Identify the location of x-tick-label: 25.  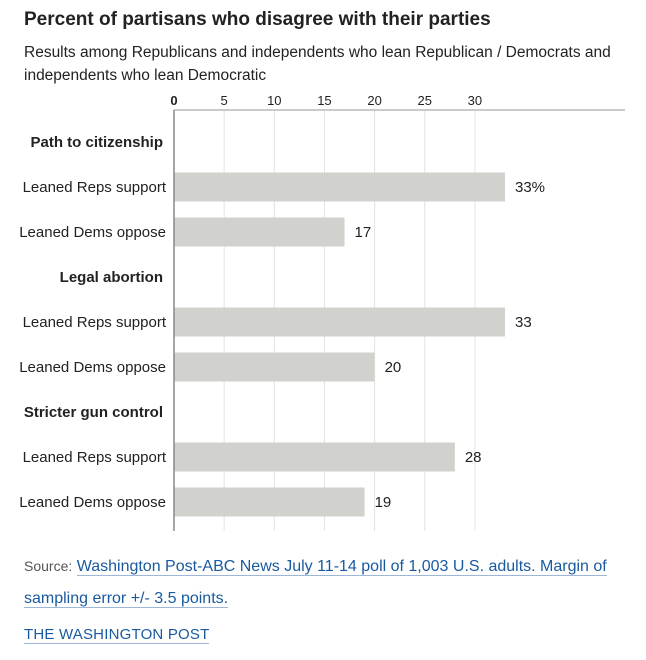
(425, 100).